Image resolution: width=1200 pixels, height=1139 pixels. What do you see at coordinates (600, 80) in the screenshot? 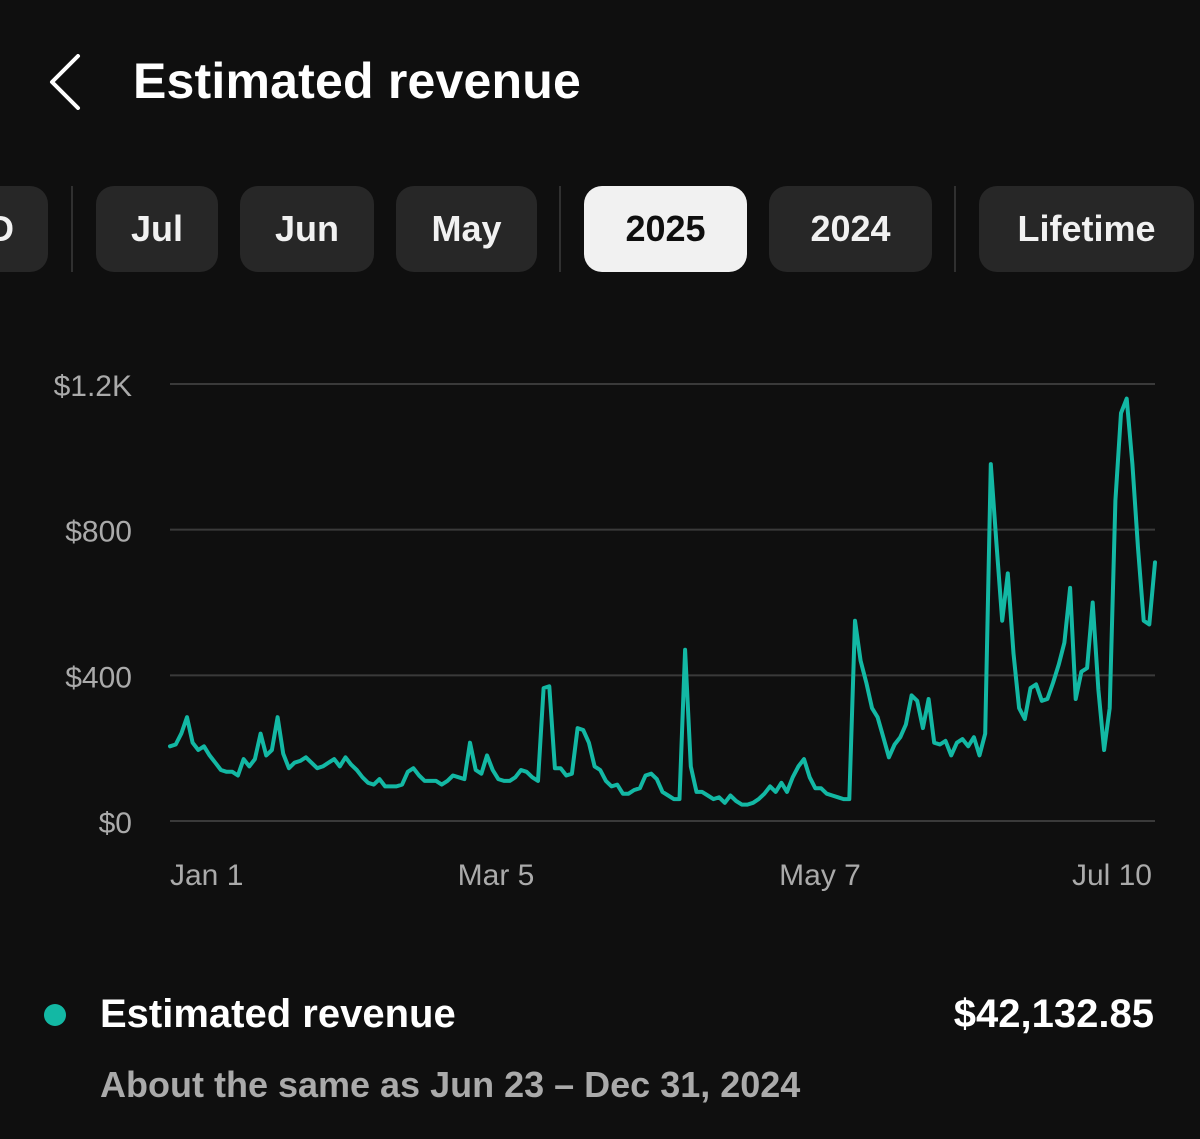
I see `app-header: Estimated revenue` at bounding box center [600, 80].